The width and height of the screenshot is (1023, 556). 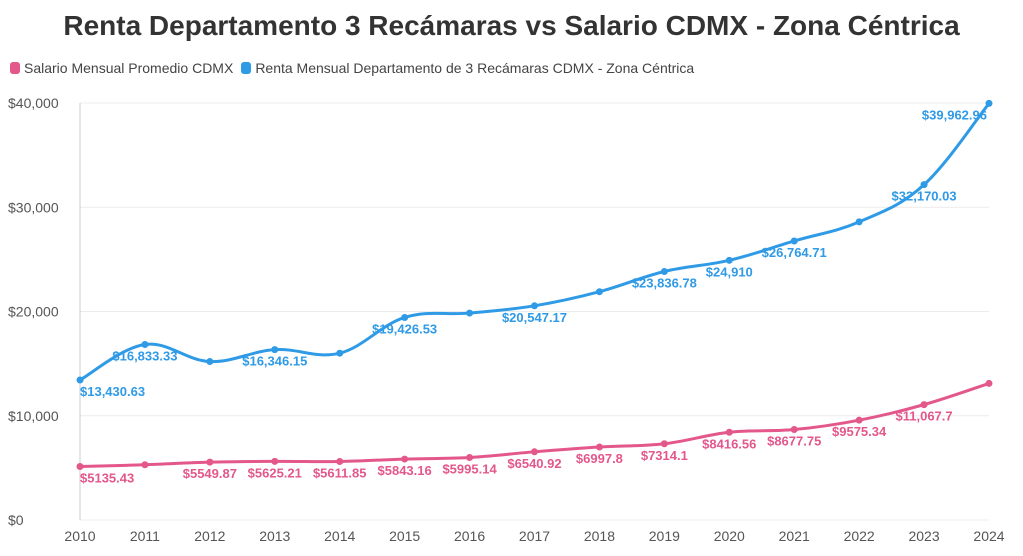 I want to click on legend-swatch-salary, so click(x=15, y=68).